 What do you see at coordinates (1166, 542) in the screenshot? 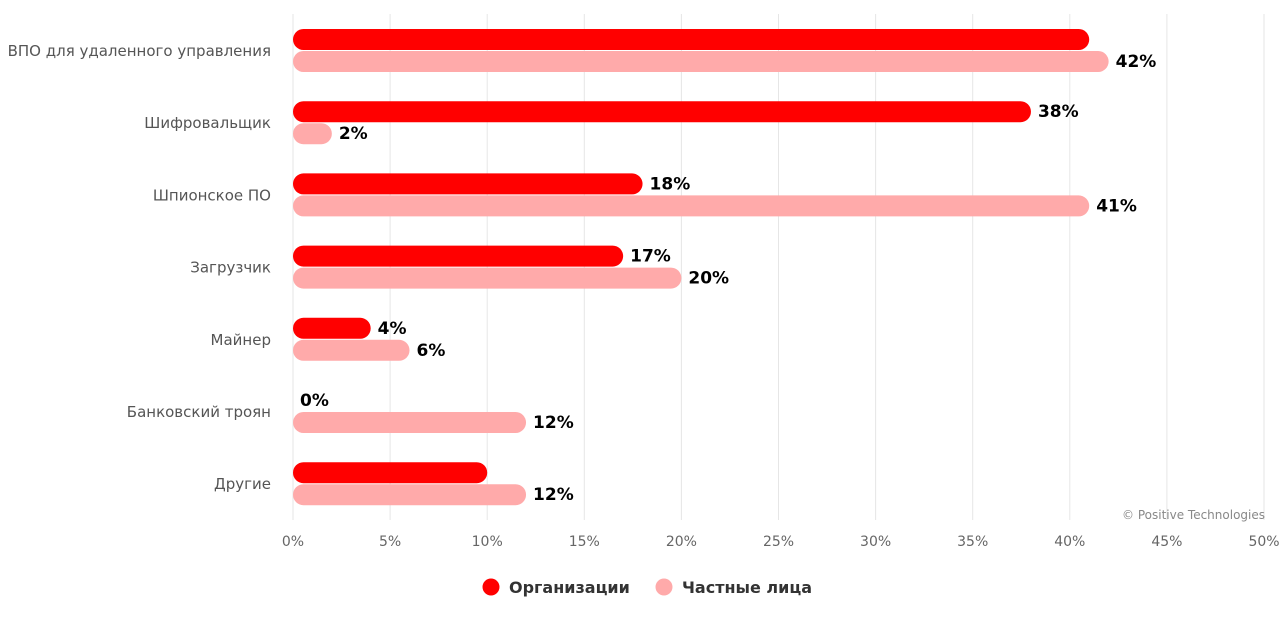
I see `x-tick-label: 45%` at bounding box center [1166, 542].